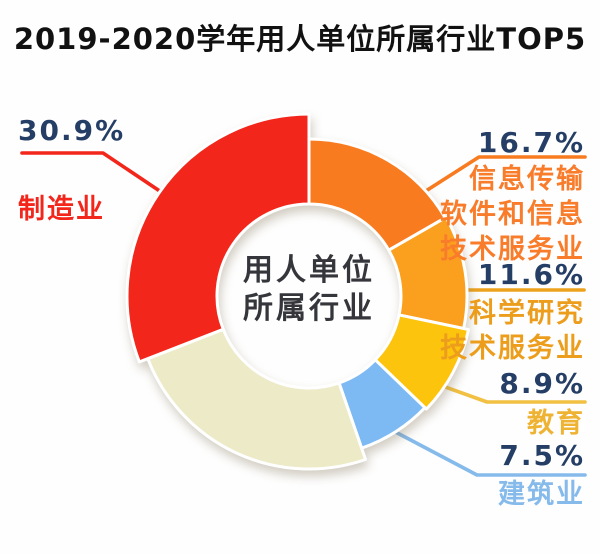 This screenshot has width=600, height=554. I want to click on page-title: 2019-2020学年用人单位所属行业TOP5, so click(300, 39).